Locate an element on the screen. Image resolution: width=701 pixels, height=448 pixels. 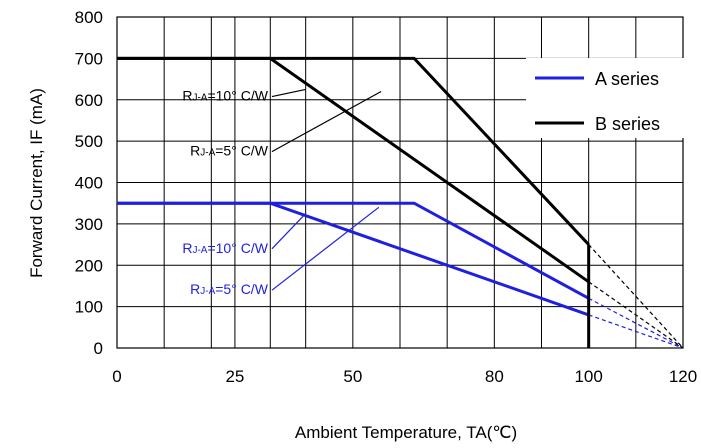
legend: A series B series is located at coordinates (606, 98).